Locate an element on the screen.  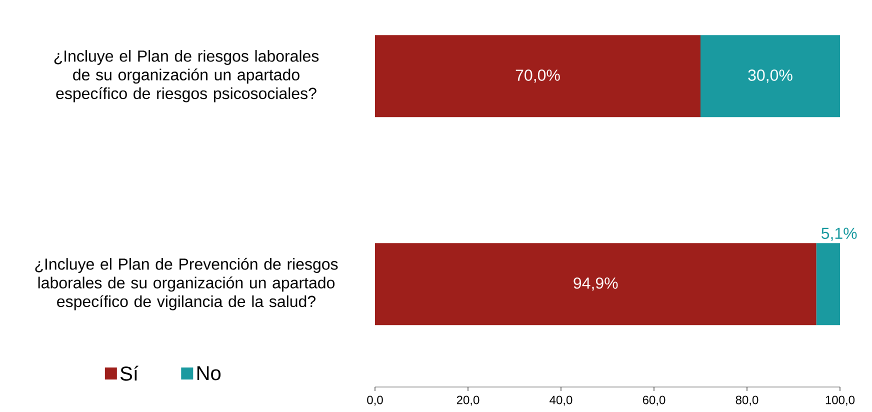
data-label: 30,0% is located at coordinates (770, 76).